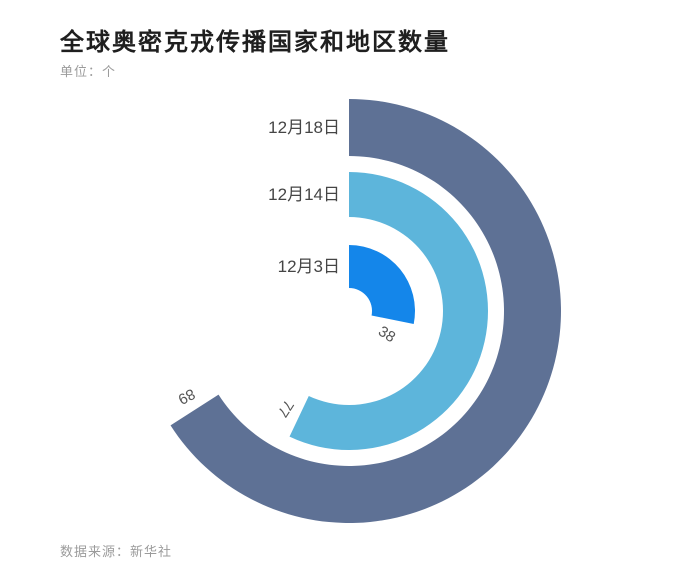 This screenshot has width=700, height=576. Describe the element at coordinates (304, 127) in the screenshot. I see `category-label-0: 12月18日` at that location.